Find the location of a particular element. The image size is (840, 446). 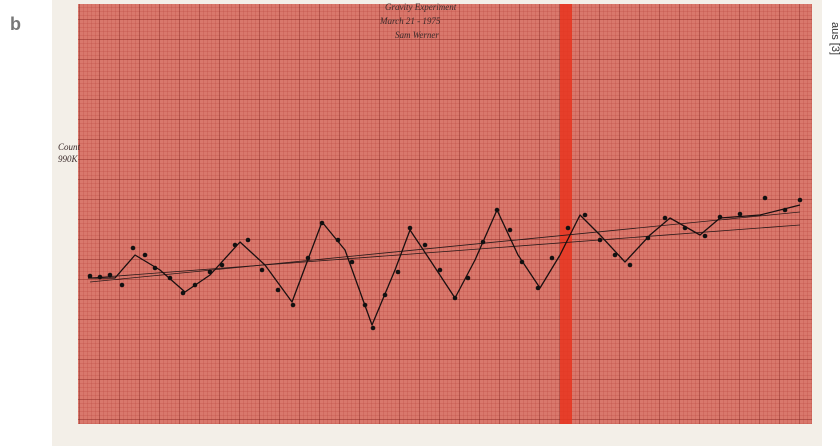

handwritten-author: Sam Werner is located at coordinates (417, 35).